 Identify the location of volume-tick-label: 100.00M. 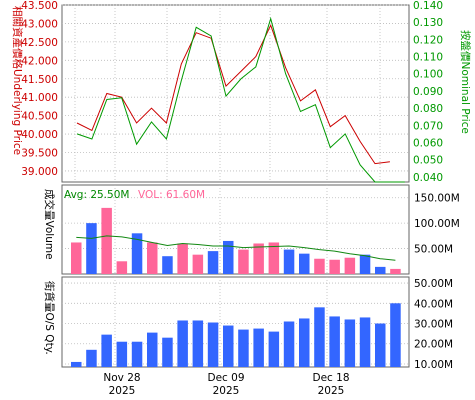
(437, 224).